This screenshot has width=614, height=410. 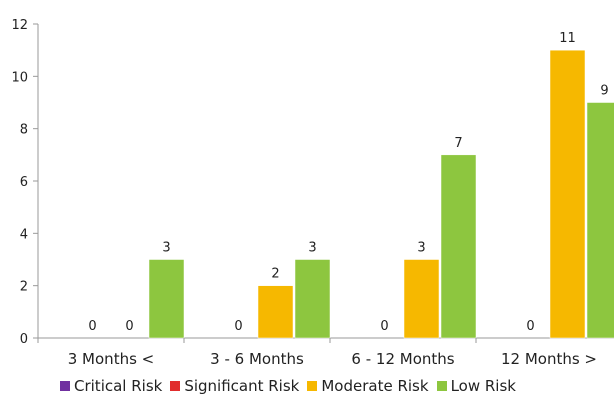 I want to click on legend-item-significant-risk: Significant Risk, so click(x=234, y=386).